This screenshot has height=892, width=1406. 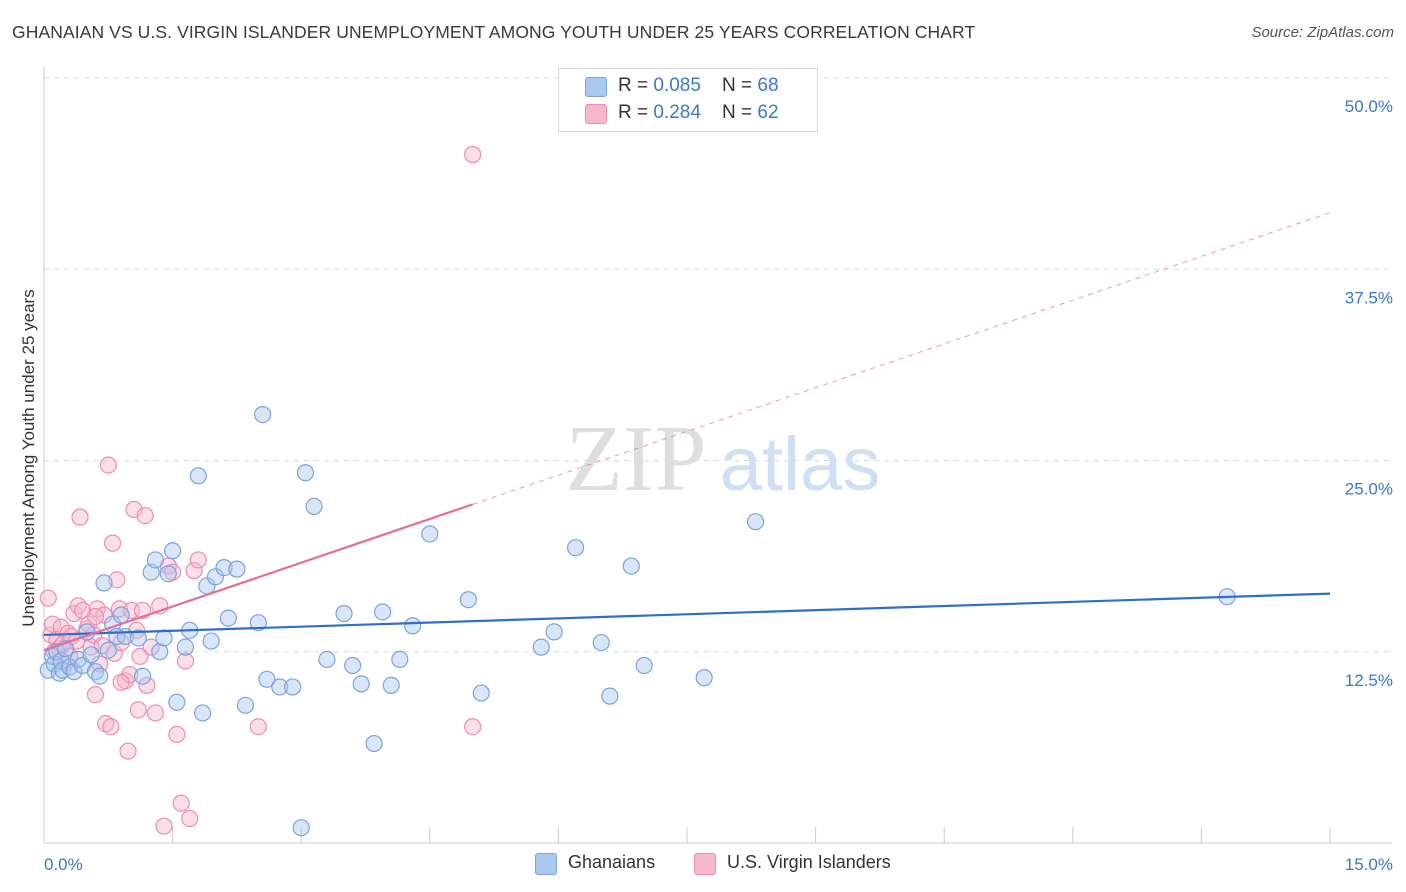 I want to click on zipatlas-watermark: ZIP atlas, so click(x=723, y=459).